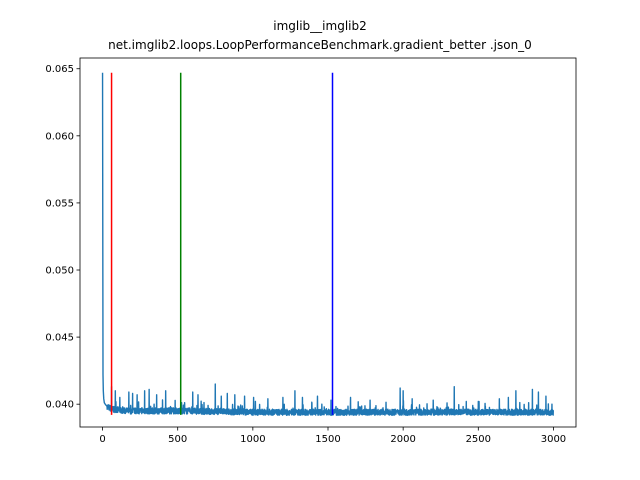  Describe the element at coordinates (102, 439) in the screenshot. I see `x-tick-label: 0` at that location.